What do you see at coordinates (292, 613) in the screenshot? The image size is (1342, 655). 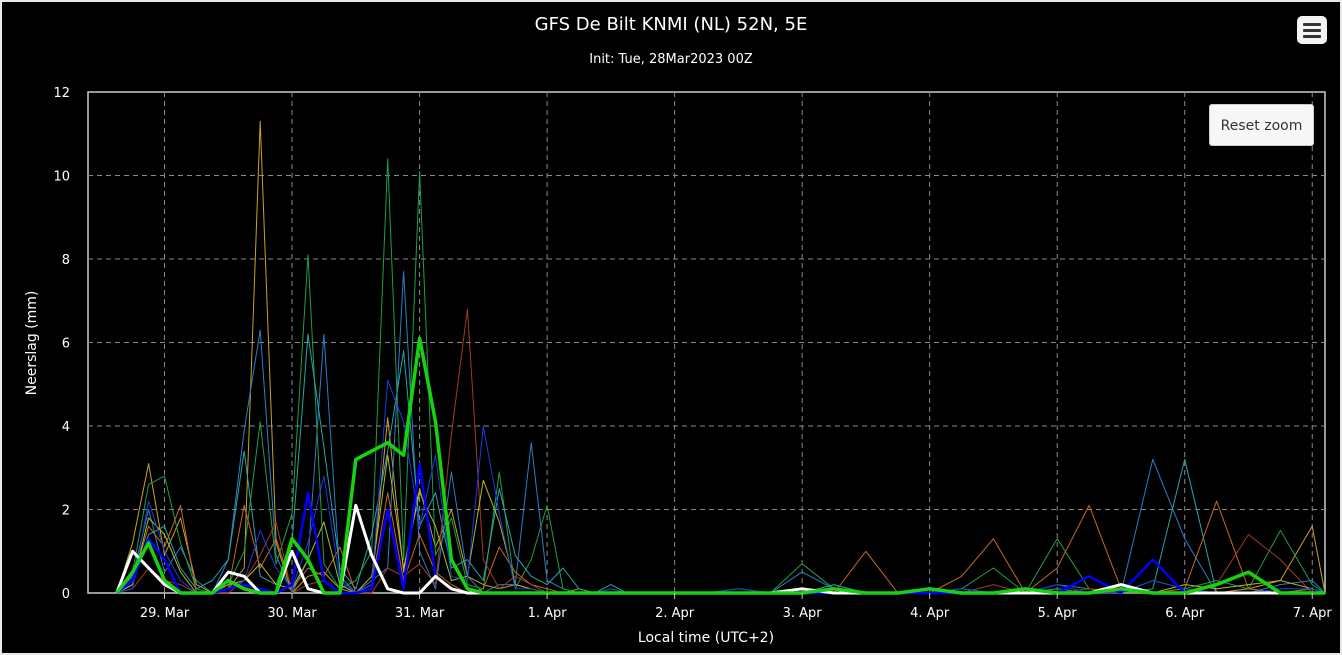 I see `x-tick-label: 30. Mar` at bounding box center [292, 613].